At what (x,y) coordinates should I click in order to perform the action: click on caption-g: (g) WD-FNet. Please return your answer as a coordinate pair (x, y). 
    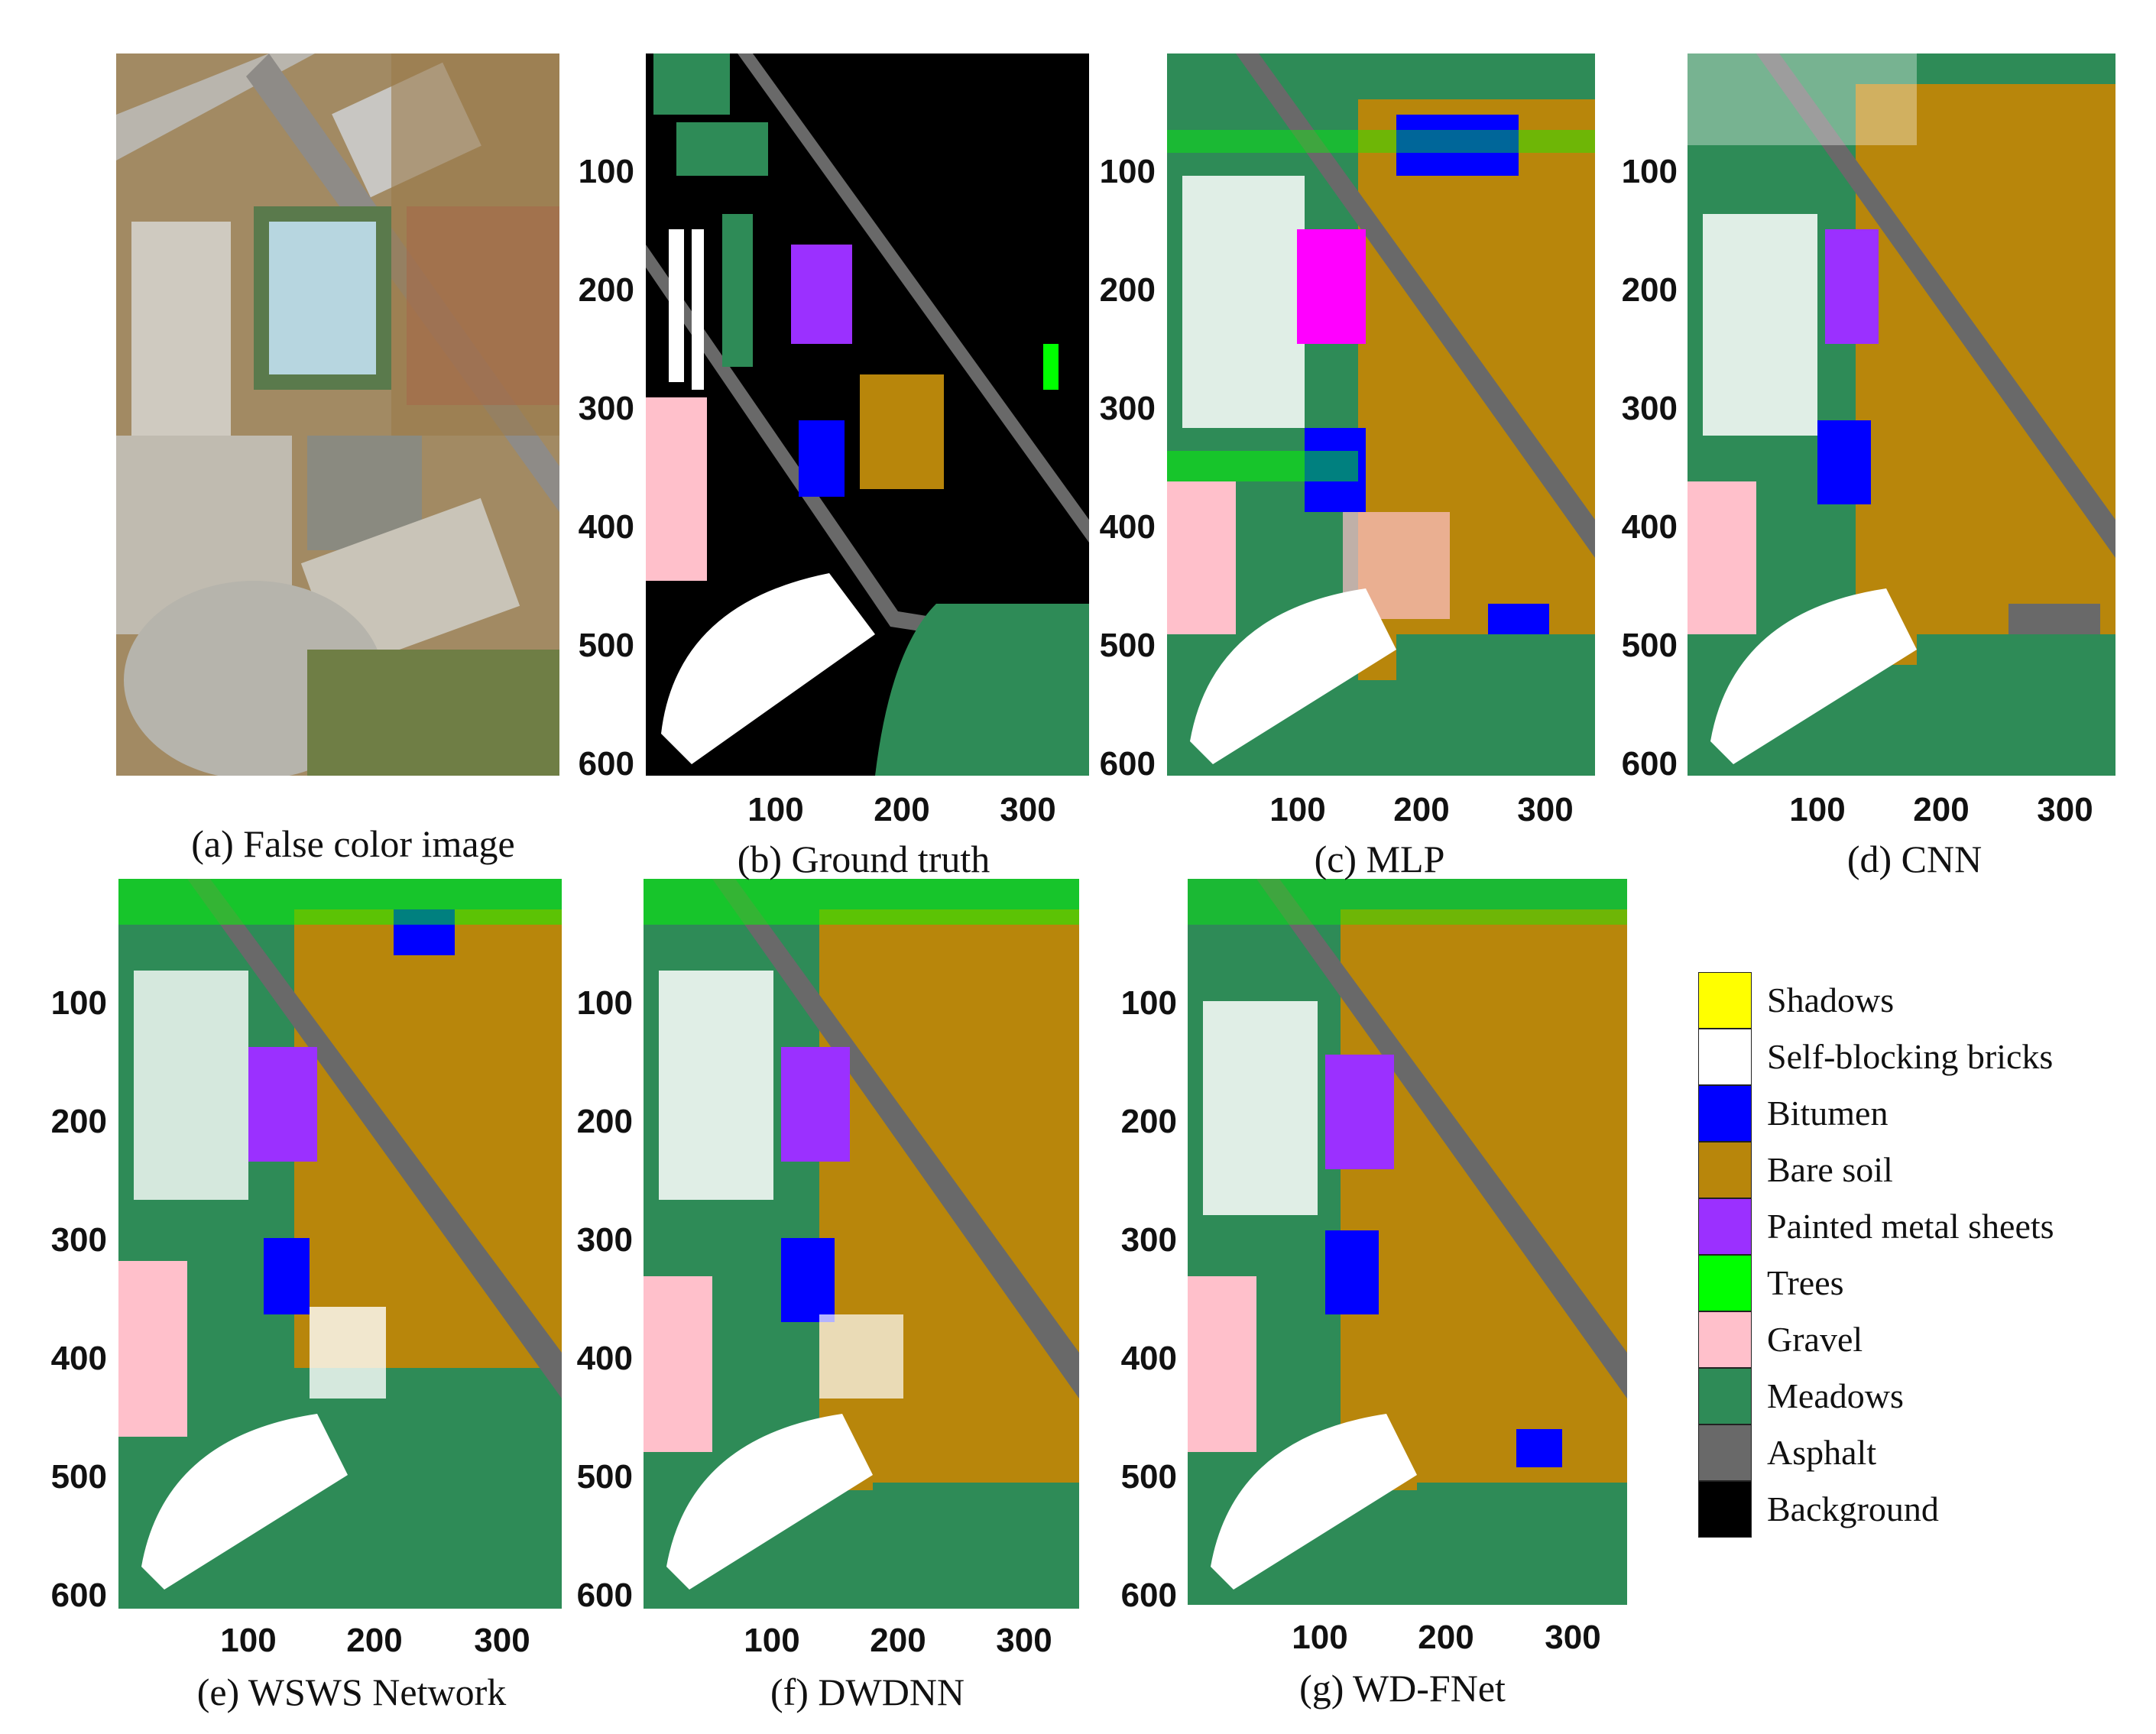
    Looking at the image, I should click on (1402, 1688).